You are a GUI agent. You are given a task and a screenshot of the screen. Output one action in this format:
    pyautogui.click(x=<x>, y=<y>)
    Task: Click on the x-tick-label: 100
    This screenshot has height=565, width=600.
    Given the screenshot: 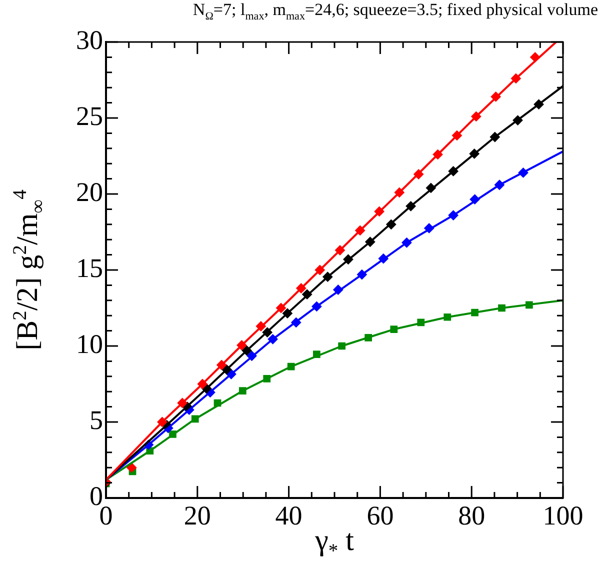 What is the action you would take?
    pyautogui.click(x=563, y=515)
    